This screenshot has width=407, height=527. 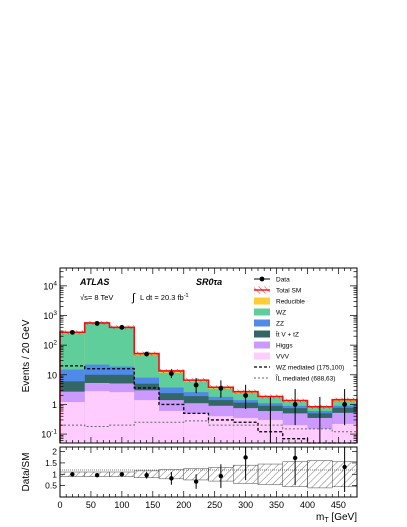 I want to click on x-tick-label-6: 300, so click(x=245, y=505).